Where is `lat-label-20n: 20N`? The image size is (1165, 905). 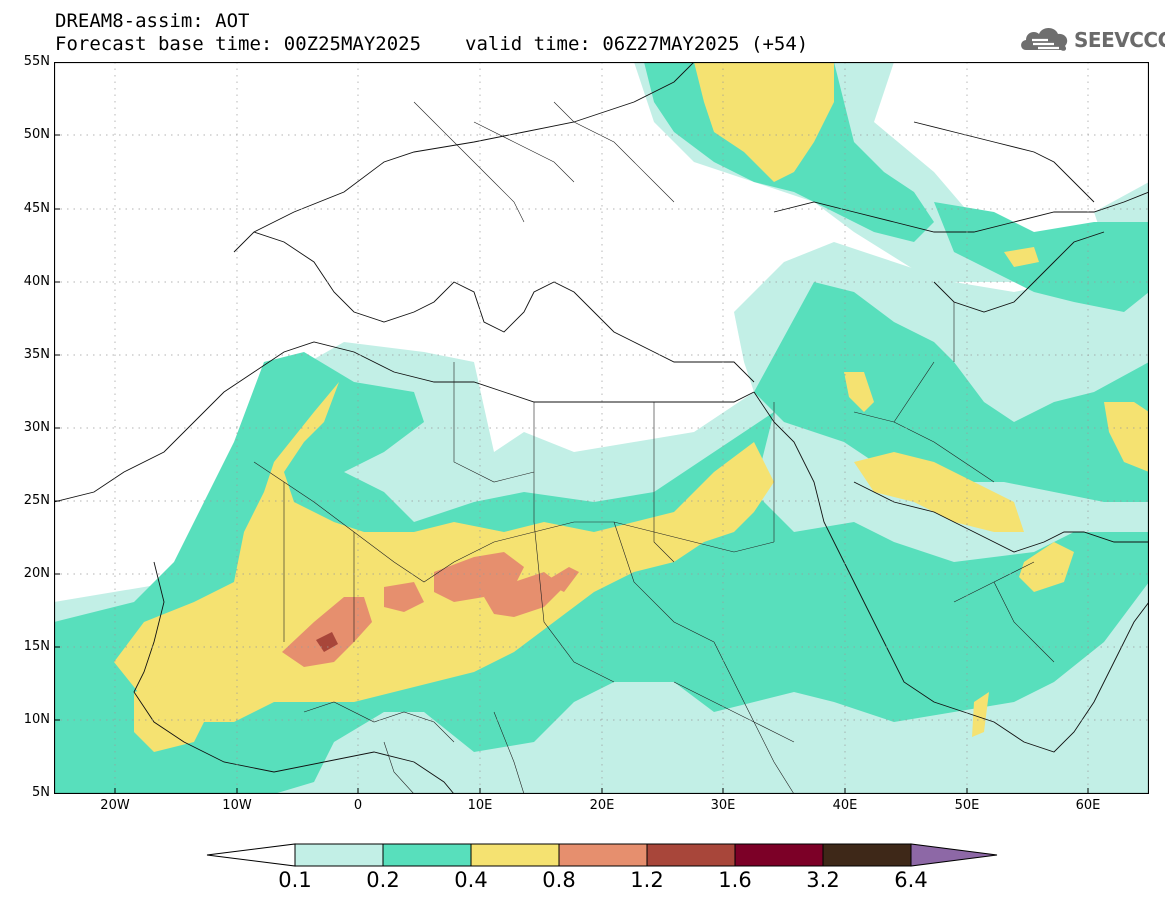
lat-label-20n: 20N is located at coordinates (36, 573).